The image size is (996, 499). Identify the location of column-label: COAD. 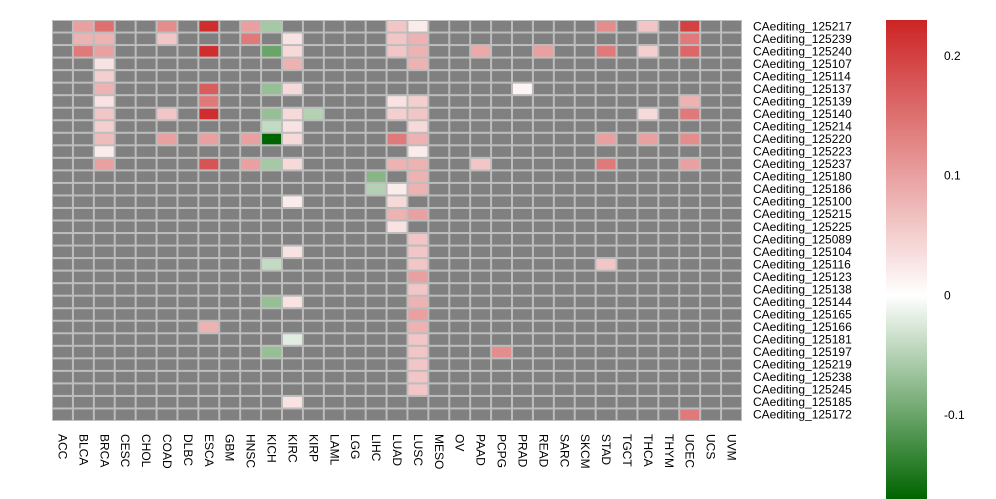
(167, 451).